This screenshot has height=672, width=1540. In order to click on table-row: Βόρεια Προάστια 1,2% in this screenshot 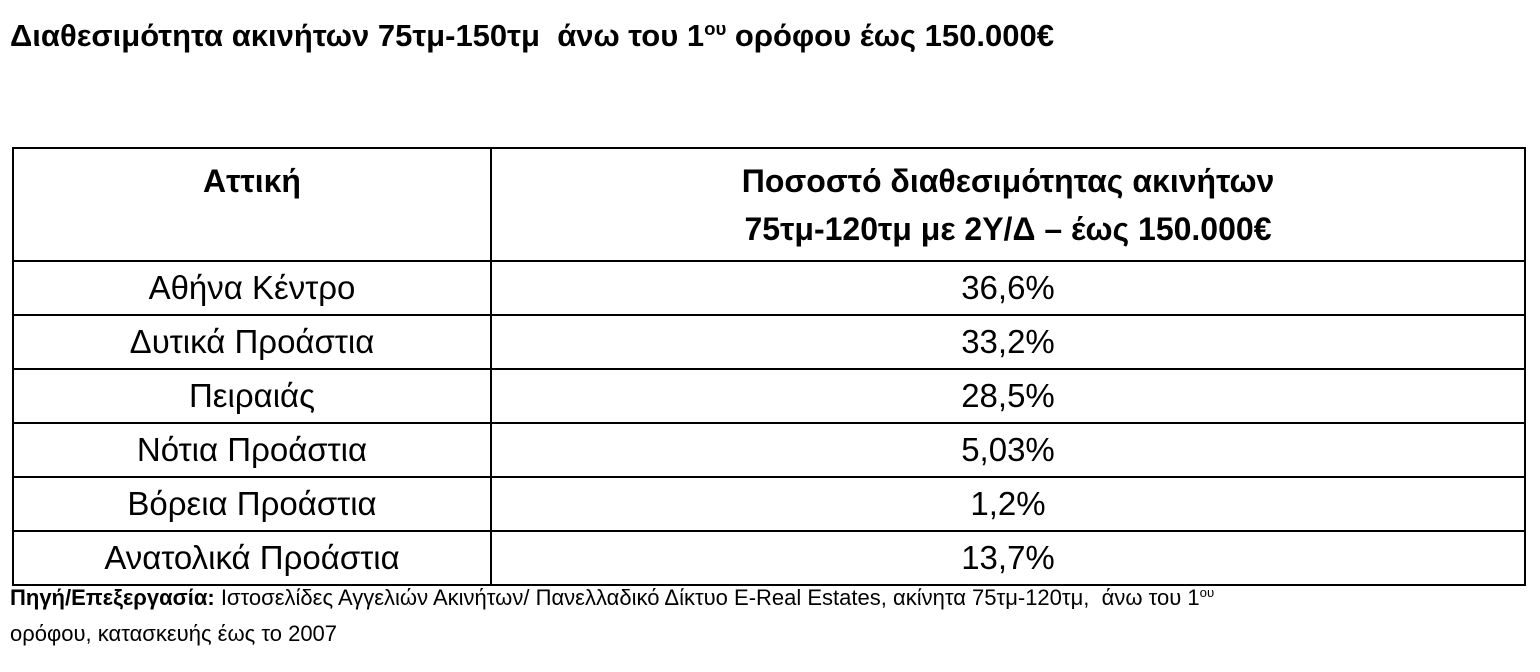, I will do `click(769, 504)`.